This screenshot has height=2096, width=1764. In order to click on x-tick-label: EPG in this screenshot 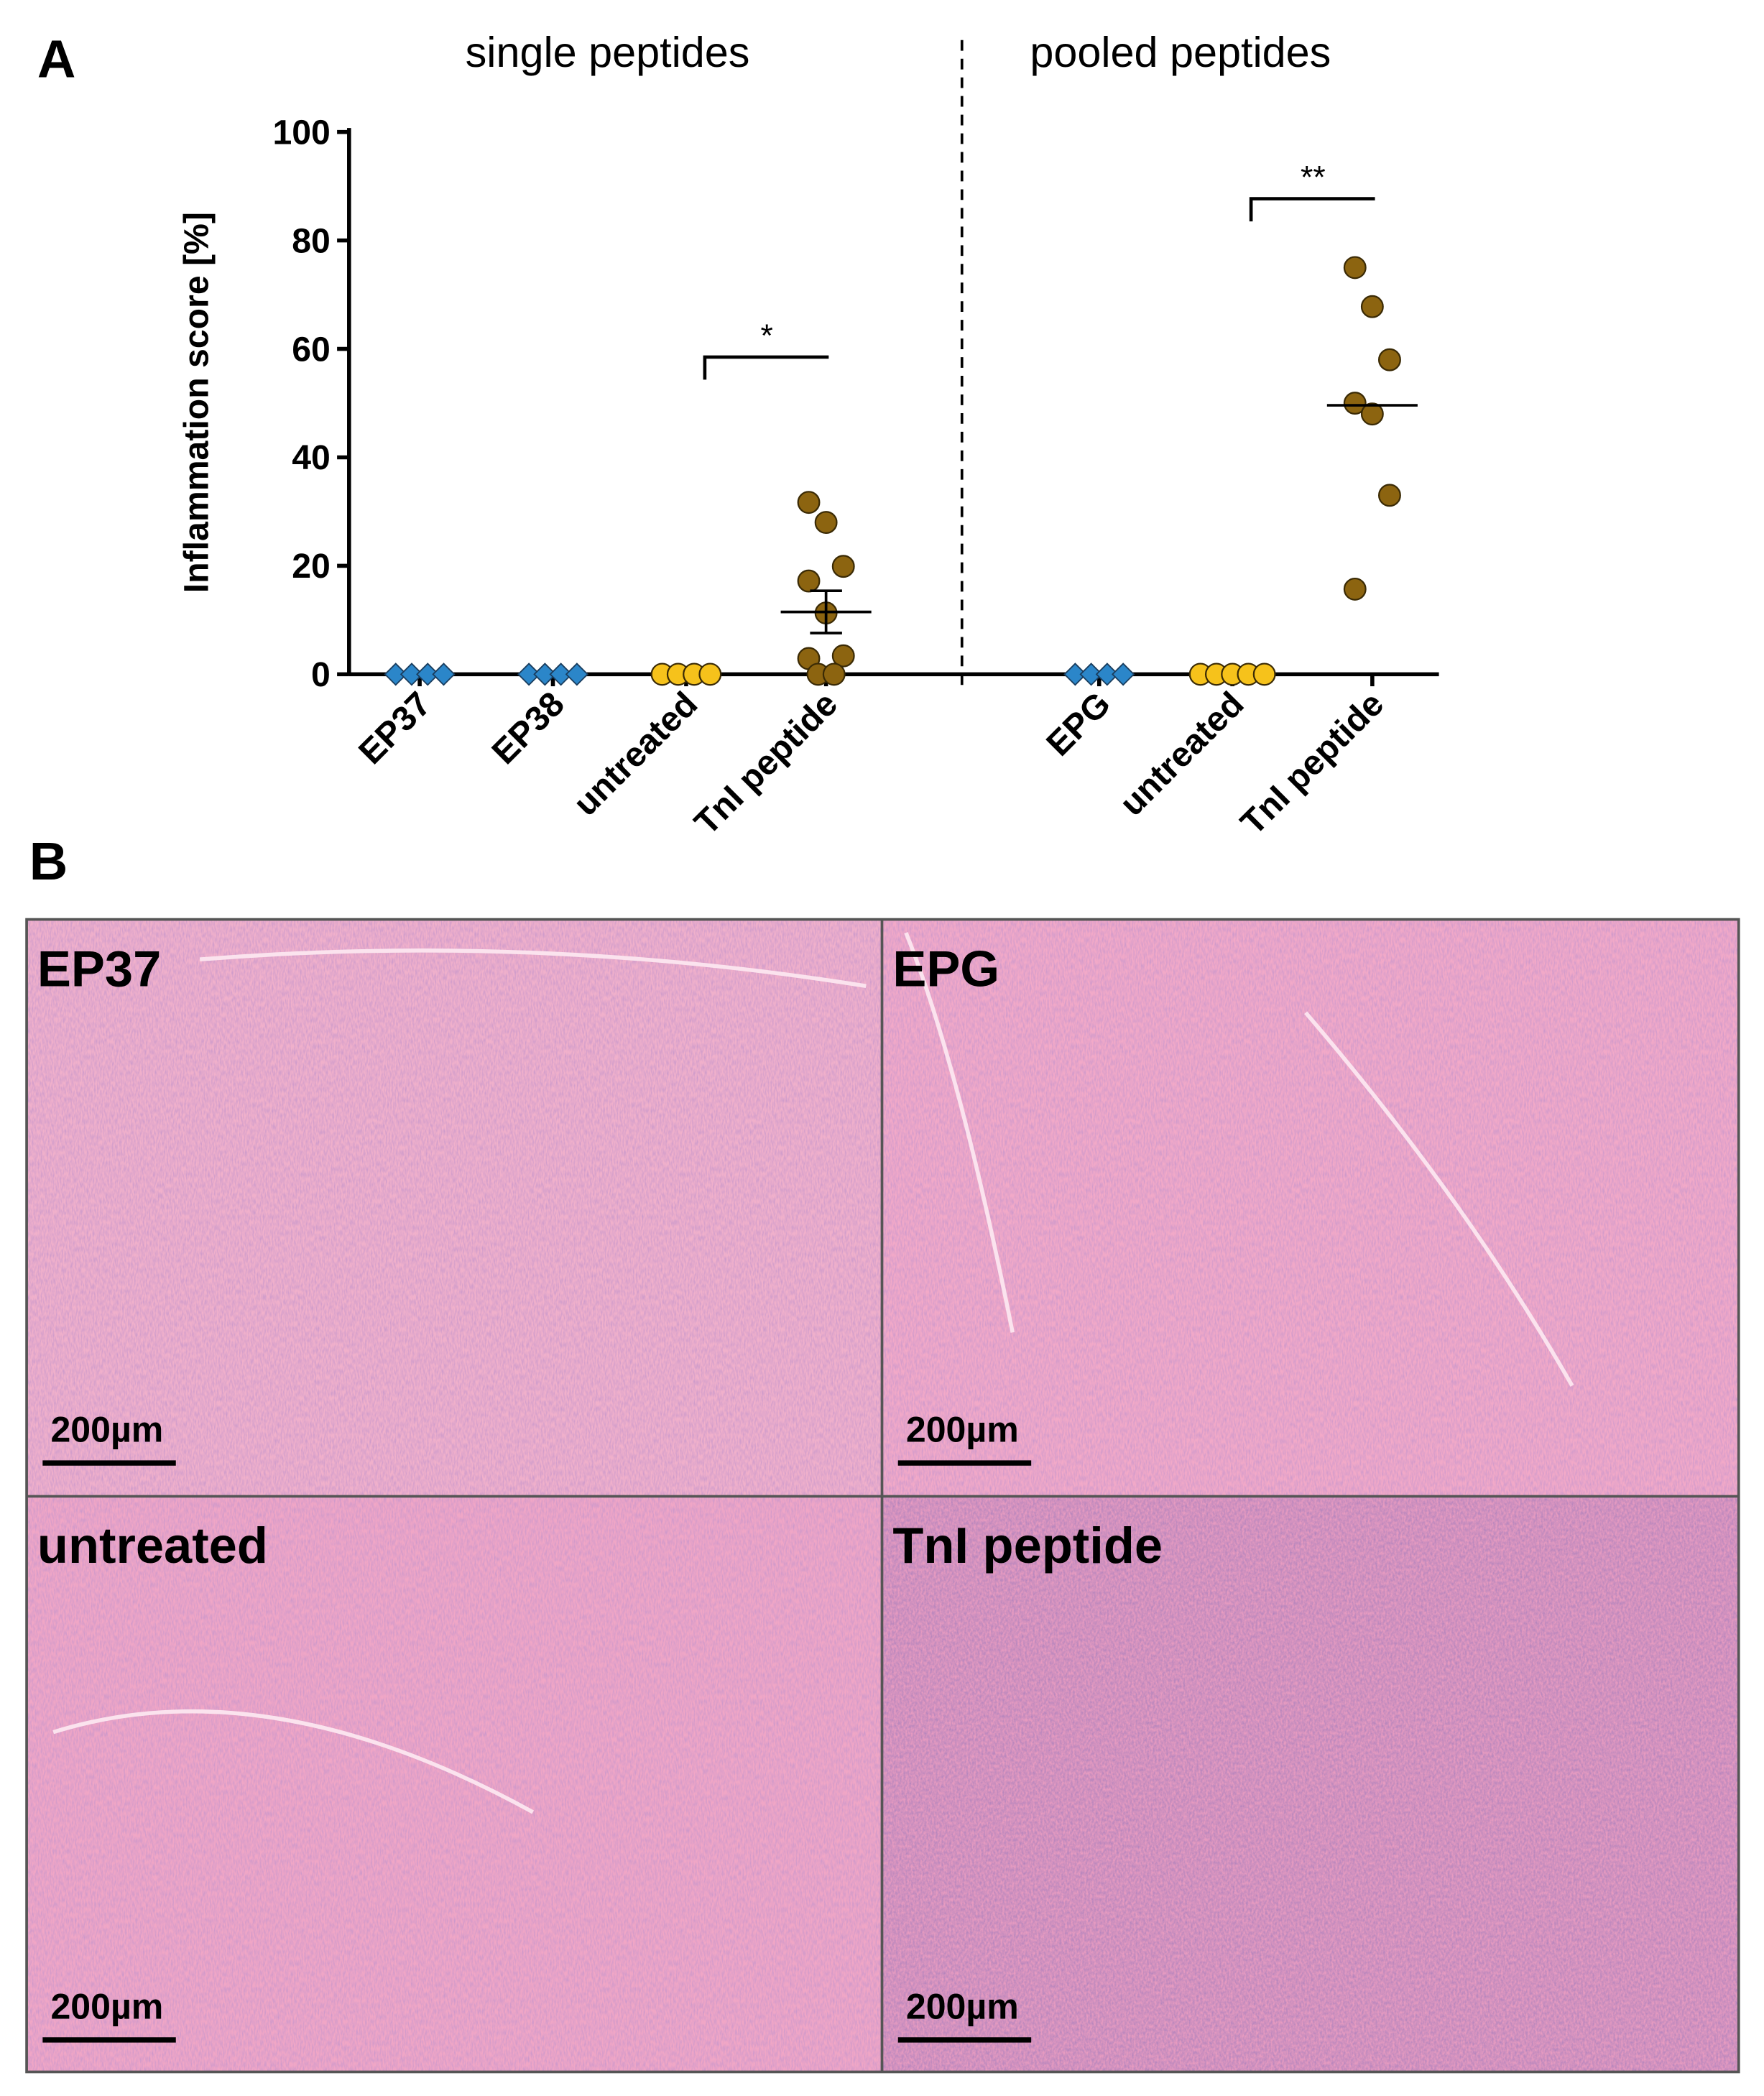, I will do `click(1078, 723)`.